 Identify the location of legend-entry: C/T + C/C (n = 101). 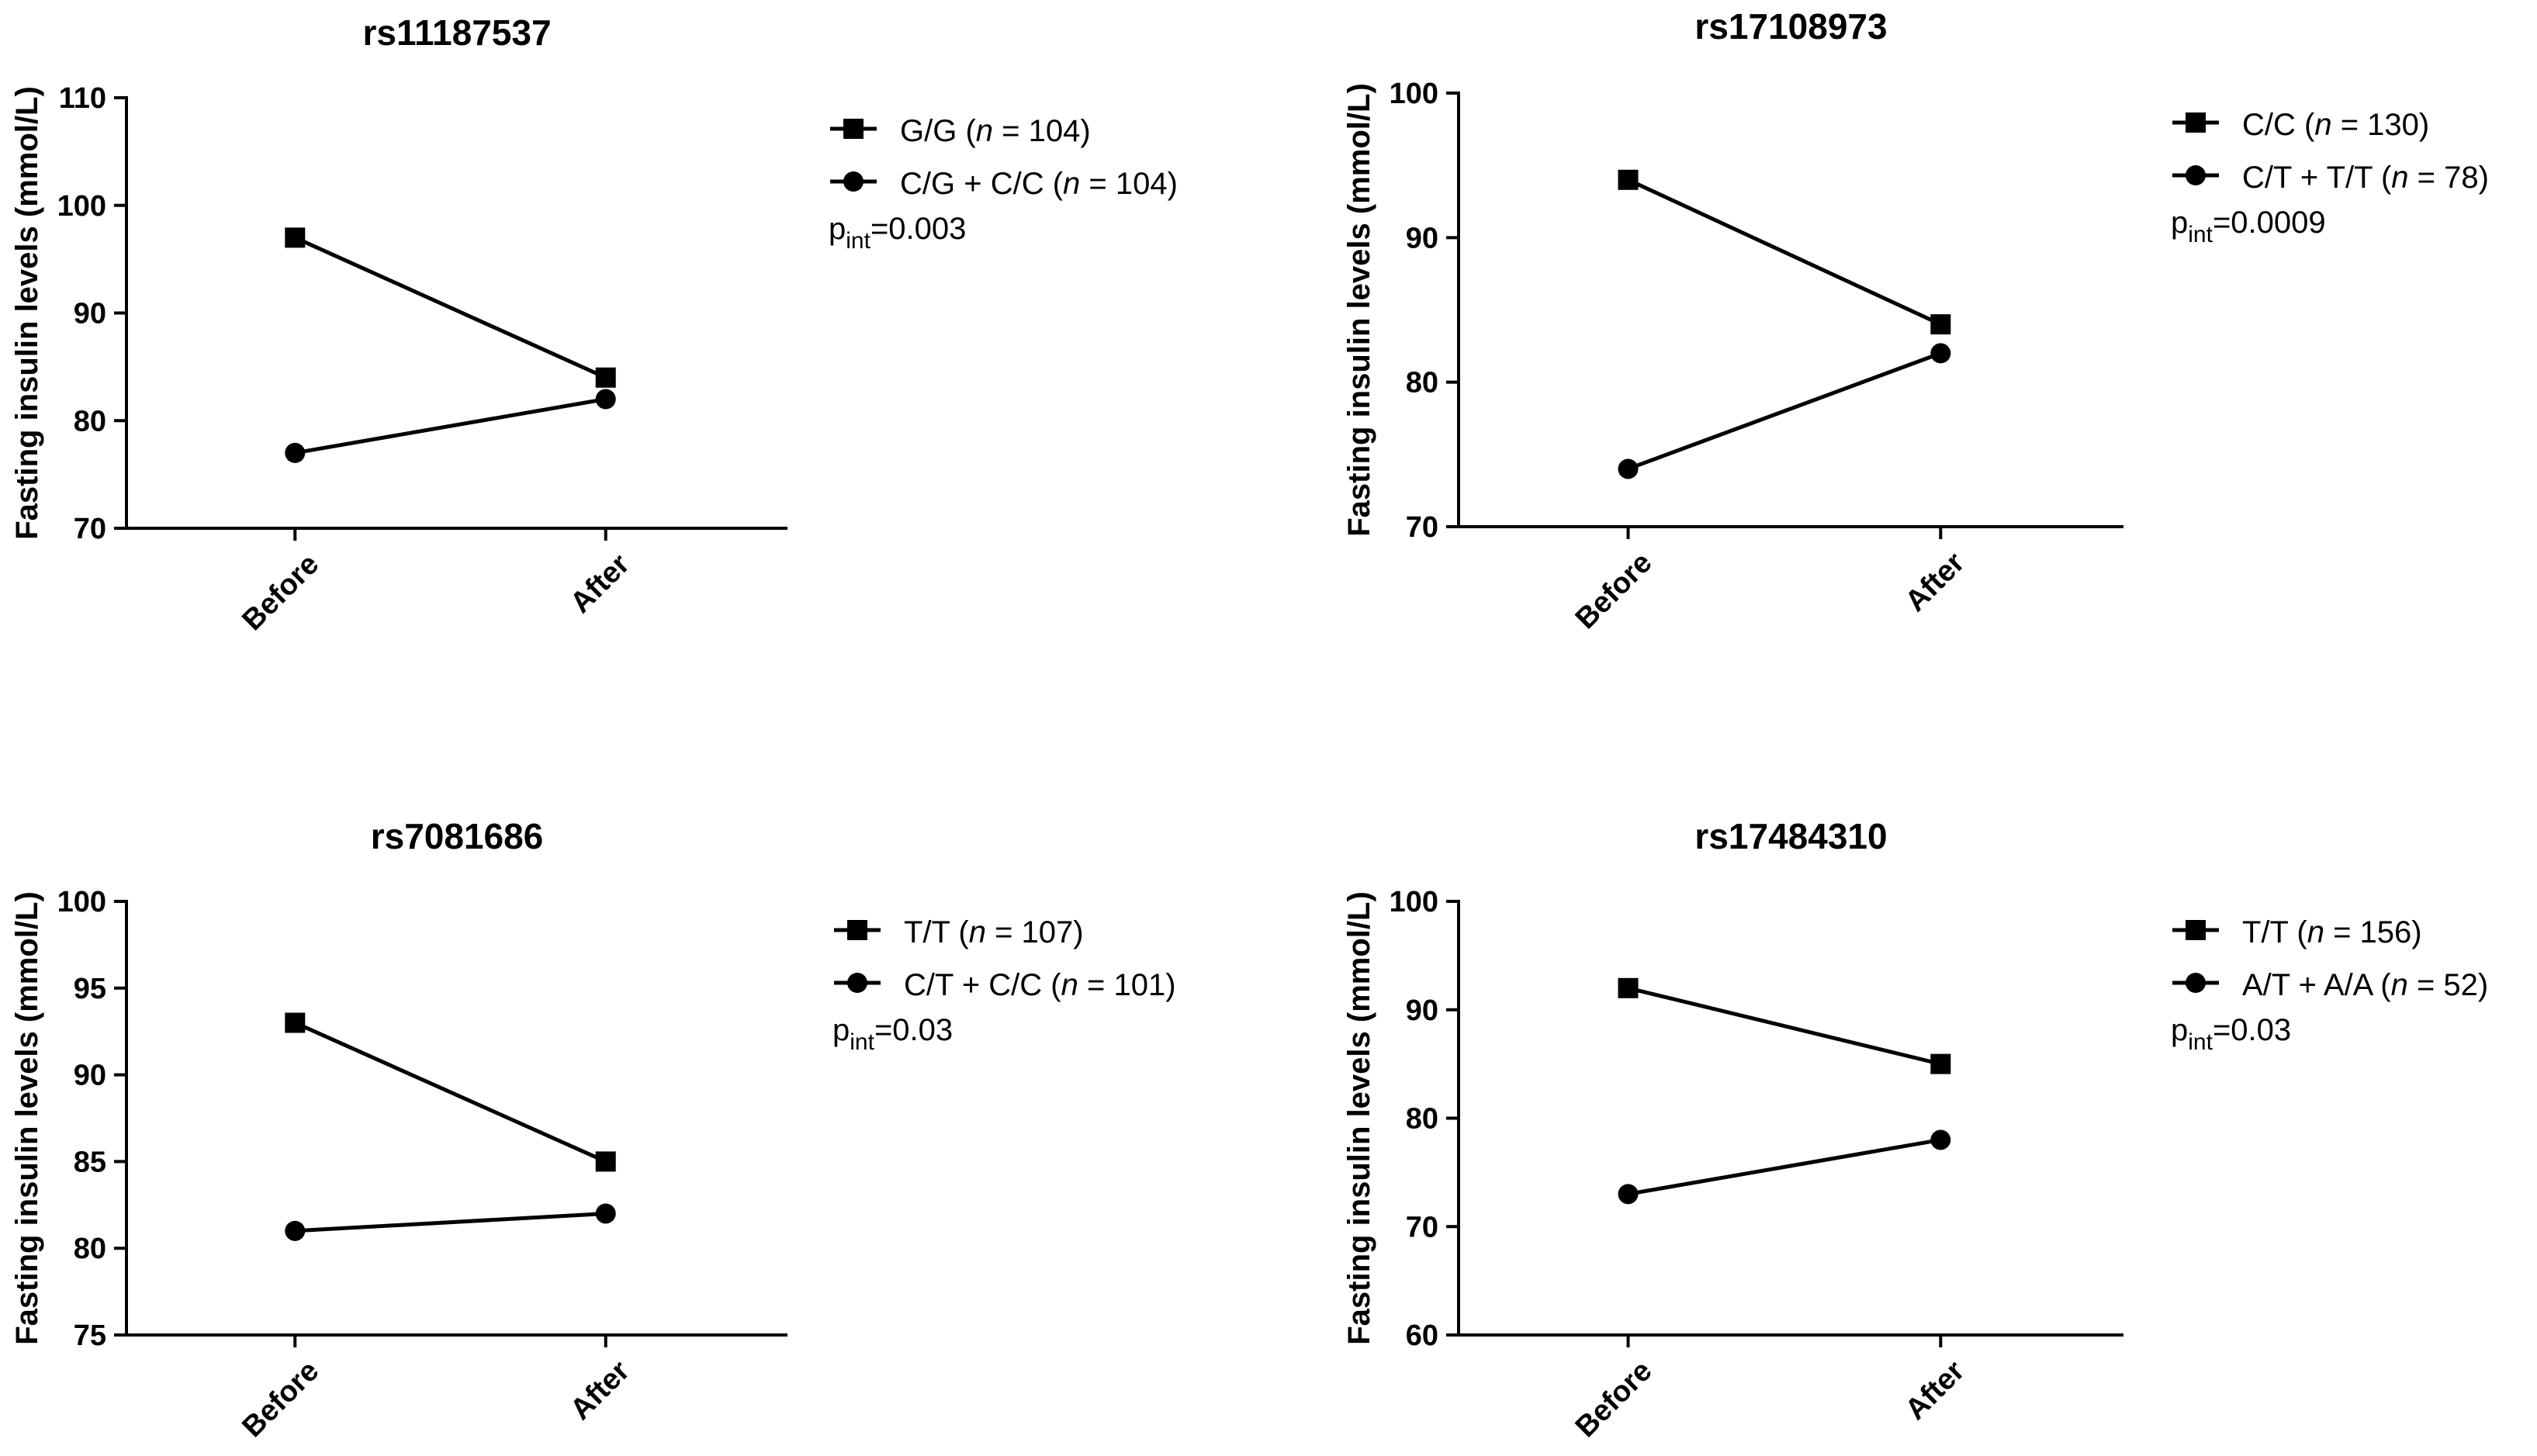
(1040, 985).